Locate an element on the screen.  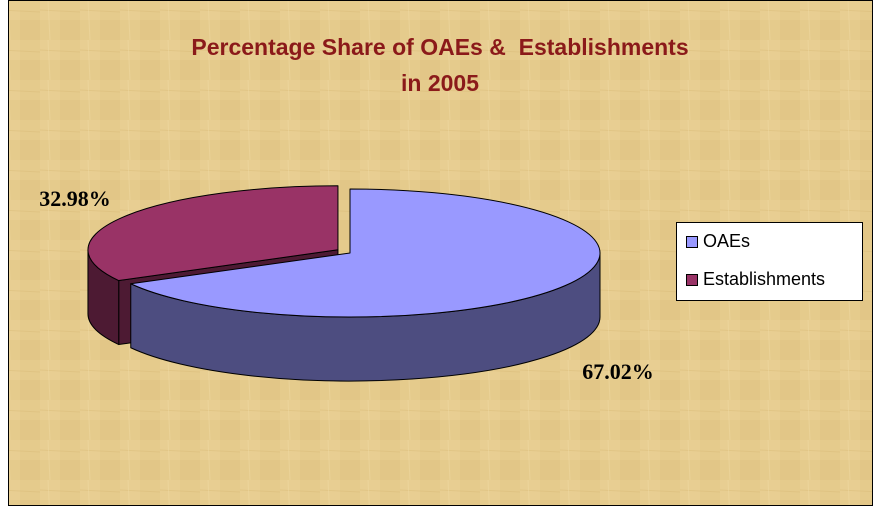
legend-label: Establishments is located at coordinates (764, 279).